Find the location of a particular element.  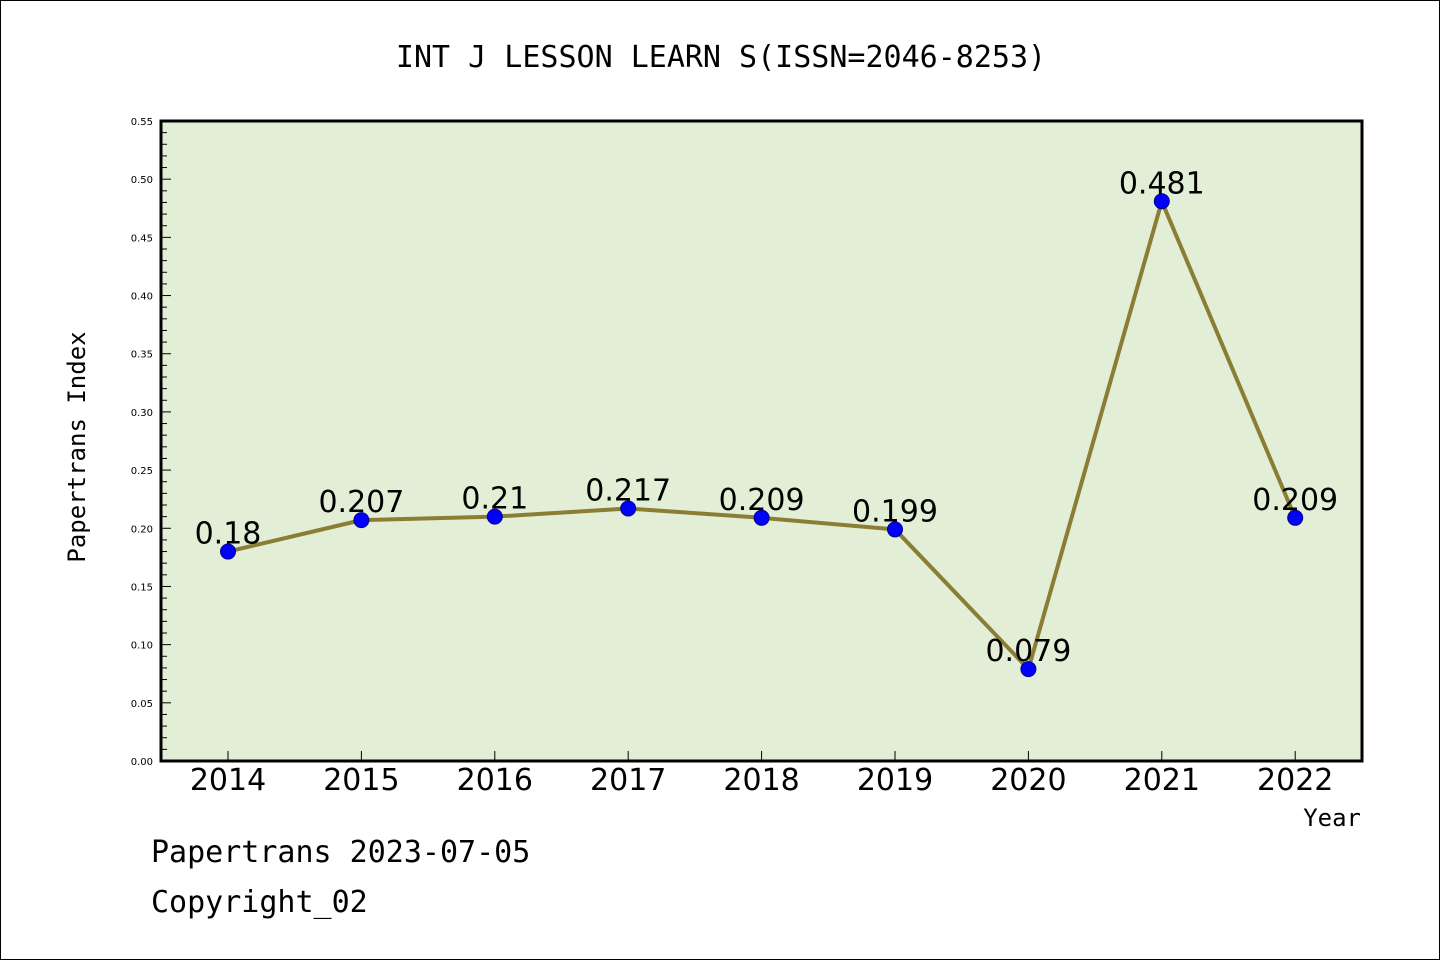

data-label: 0.199 is located at coordinates (895, 511).